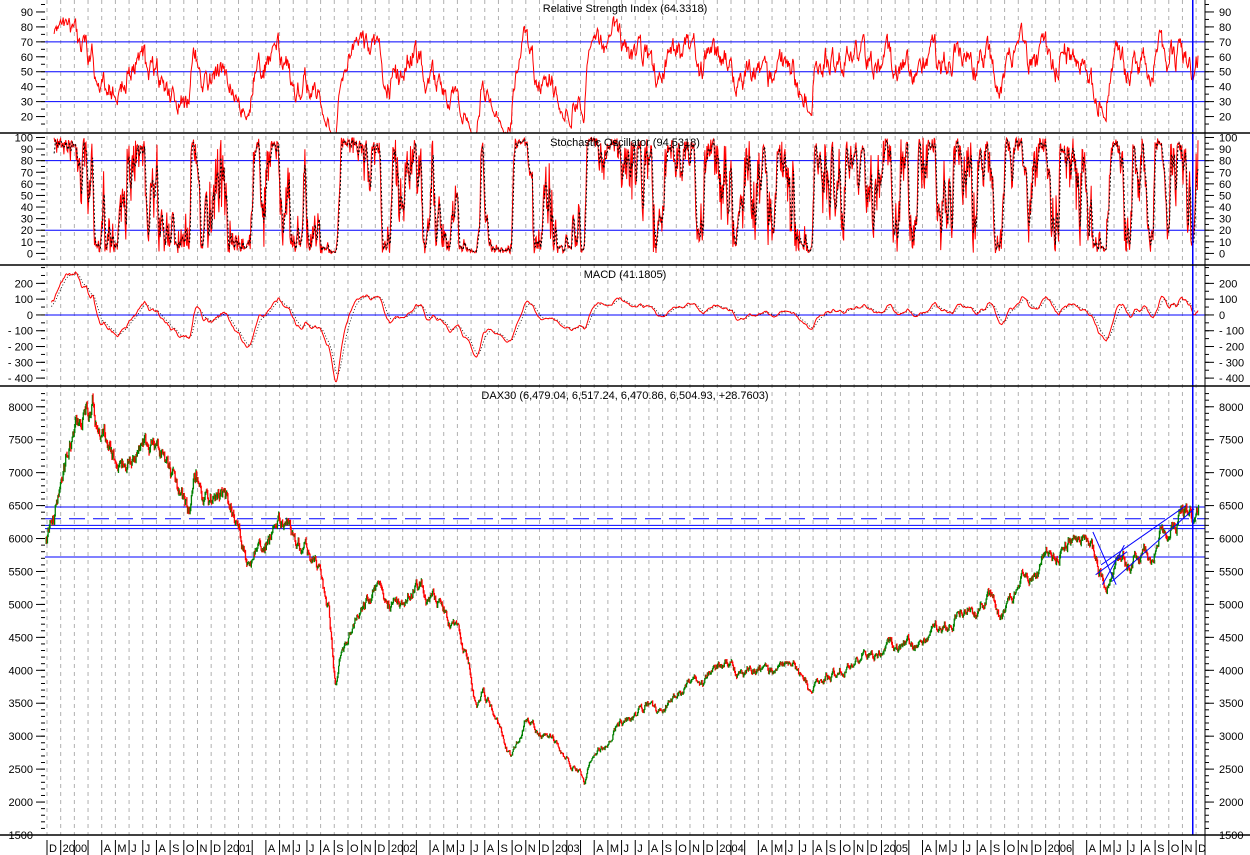 This screenshot has height=855, width=1250. I want to click on stochastic-axis-tick-label: 10, so click(27, 243).